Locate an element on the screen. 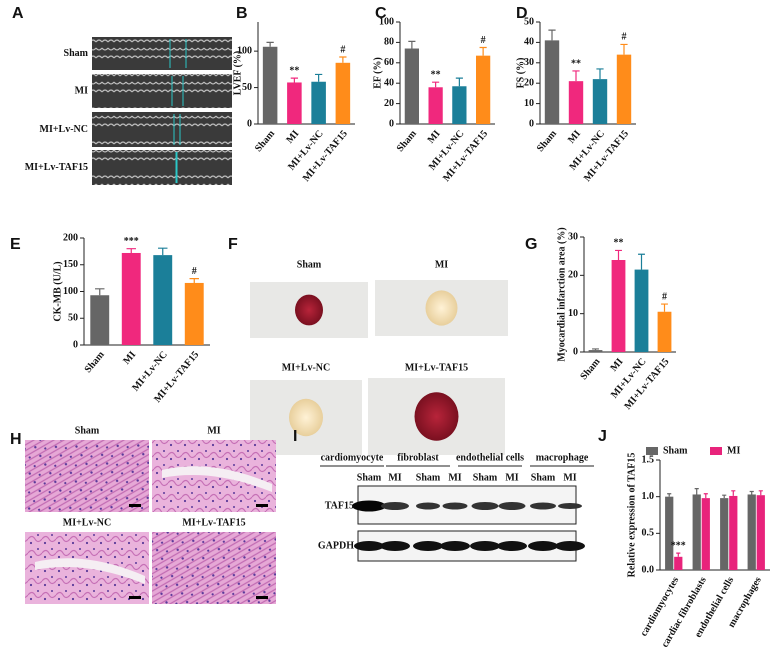  y-tick-label: 60 is located at coordinates (389, 62).